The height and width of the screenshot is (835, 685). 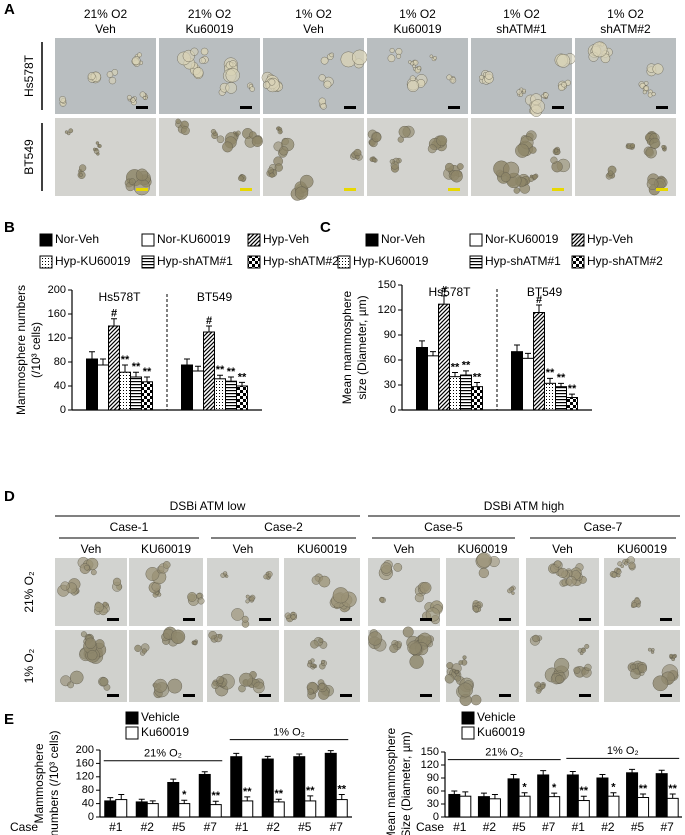 What do you see at coordinates (77, 239) in the screenshot?
I see `legend-label: Nor-Veh` at bounding box center [77, 239].